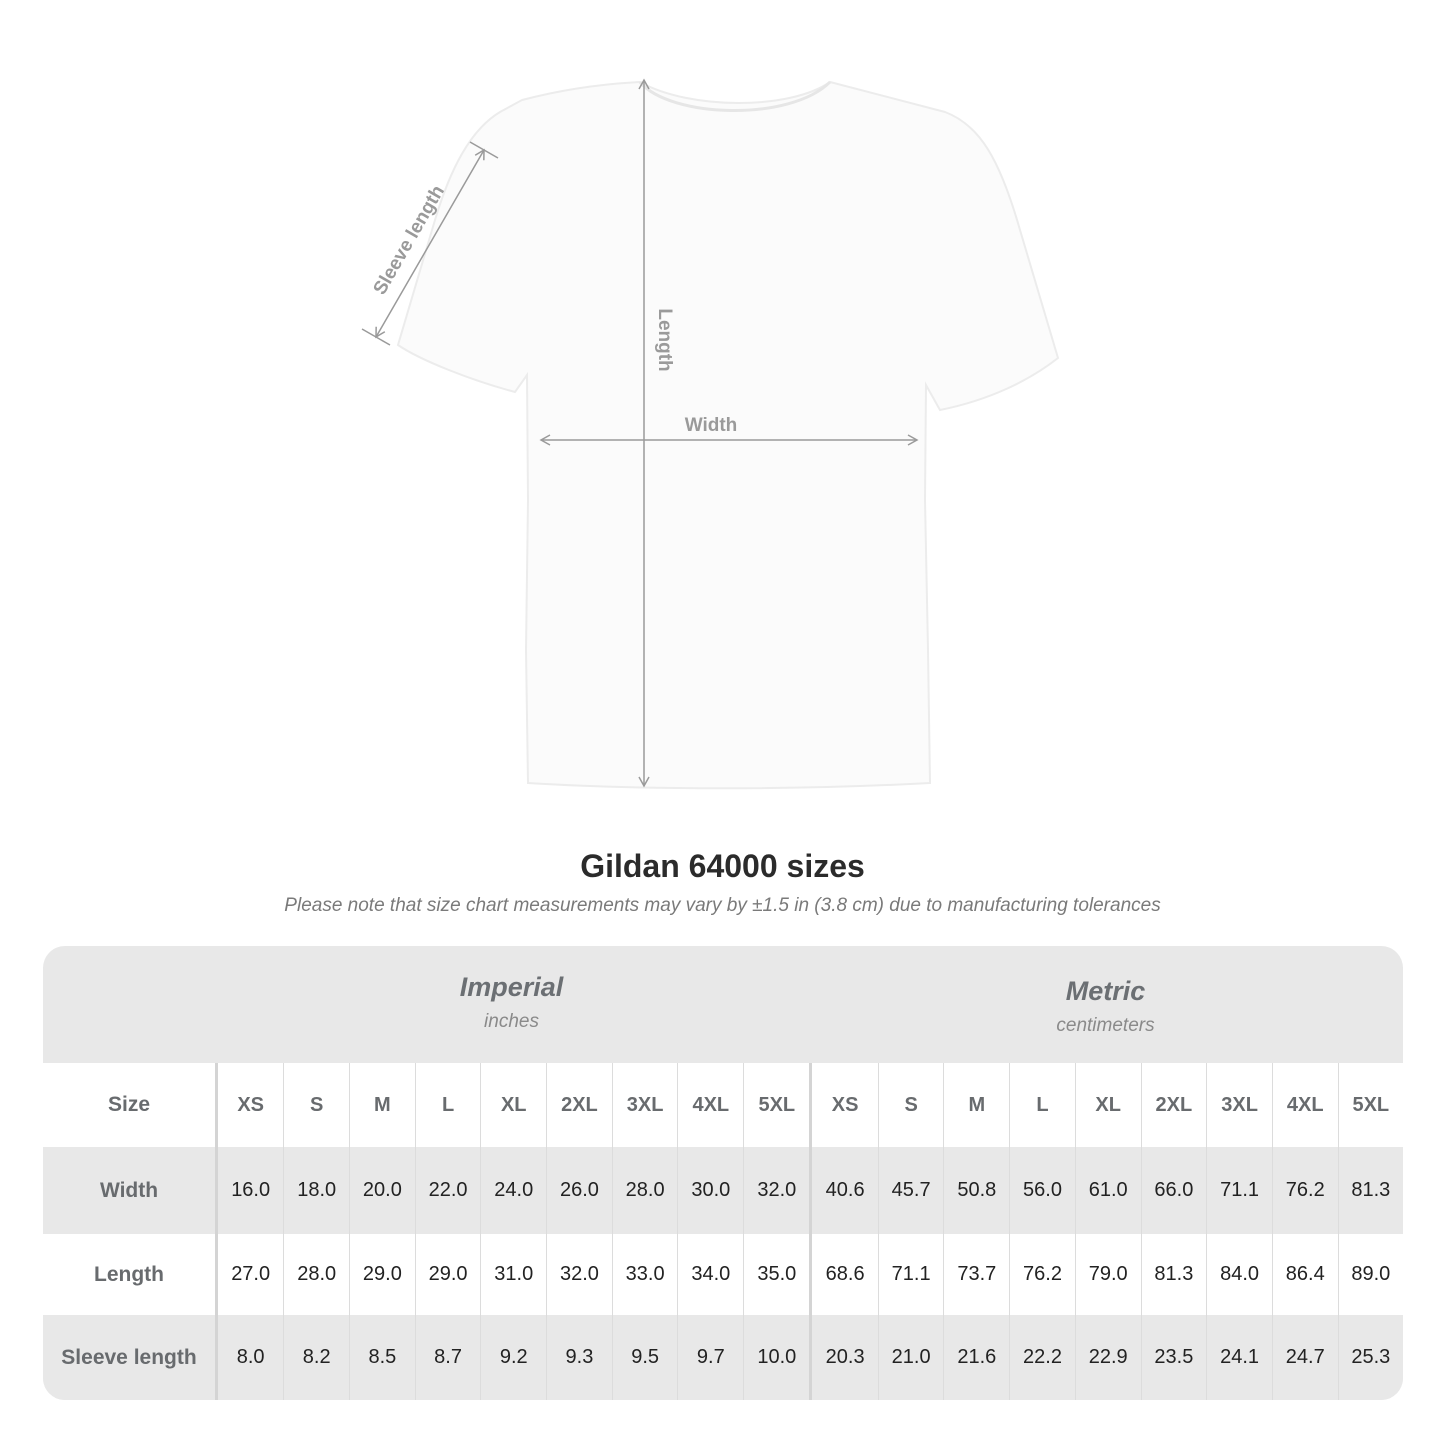 The height and width of the screenshot is (1445, 1445). What do you see at coordinates (844, 1274) in the screenshot?
I see `metric-value-cell: 68.6` at bounding box center [844, 1274].